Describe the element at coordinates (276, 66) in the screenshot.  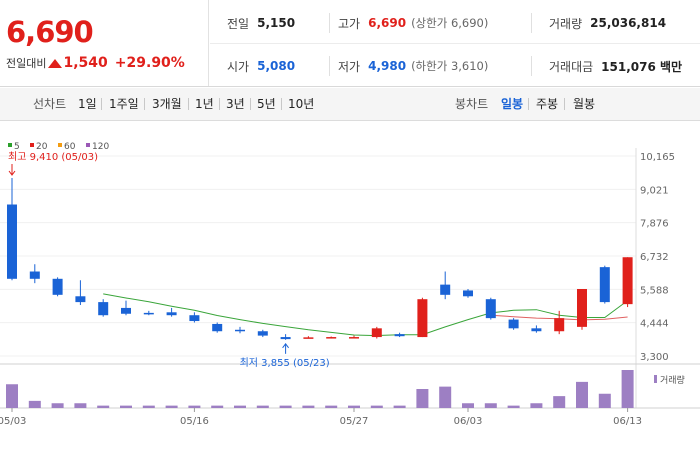
I see `open-value: 5,080` at that location.